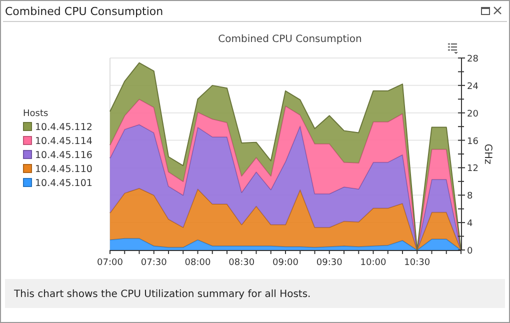 The height and width of the screenshot is (323, 510). Describe the element at coordinates (470, 224) in the screenshot. I see `y-tick-label: 4` at that location.